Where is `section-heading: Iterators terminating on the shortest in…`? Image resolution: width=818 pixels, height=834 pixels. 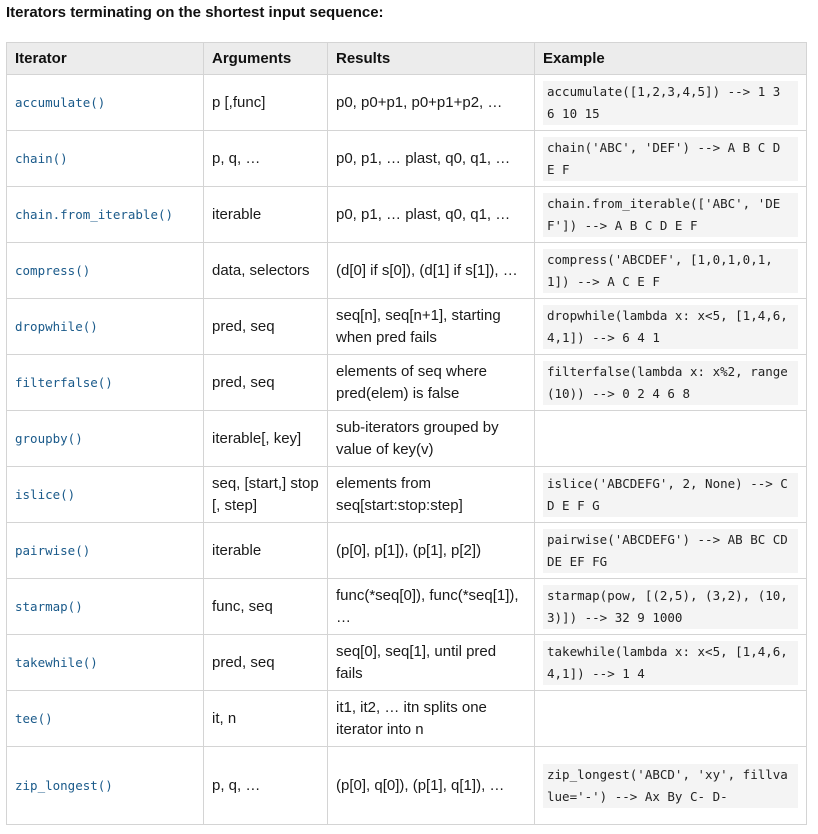
section-heading: Iterators terminating on the shortest in… is located at coordinates (195, 12).